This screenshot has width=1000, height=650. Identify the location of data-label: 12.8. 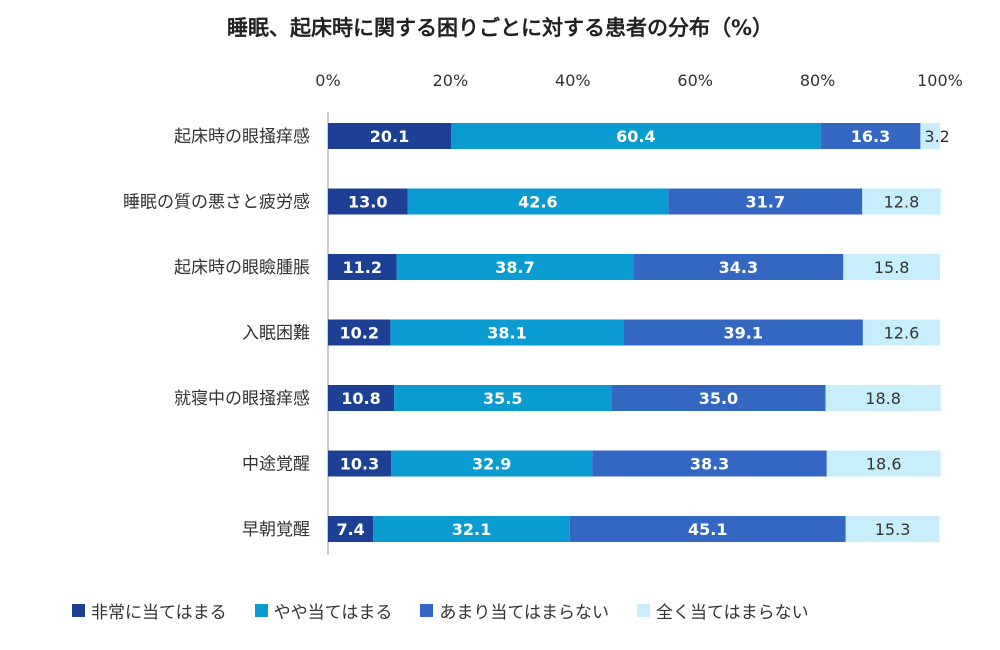
(902, 202).